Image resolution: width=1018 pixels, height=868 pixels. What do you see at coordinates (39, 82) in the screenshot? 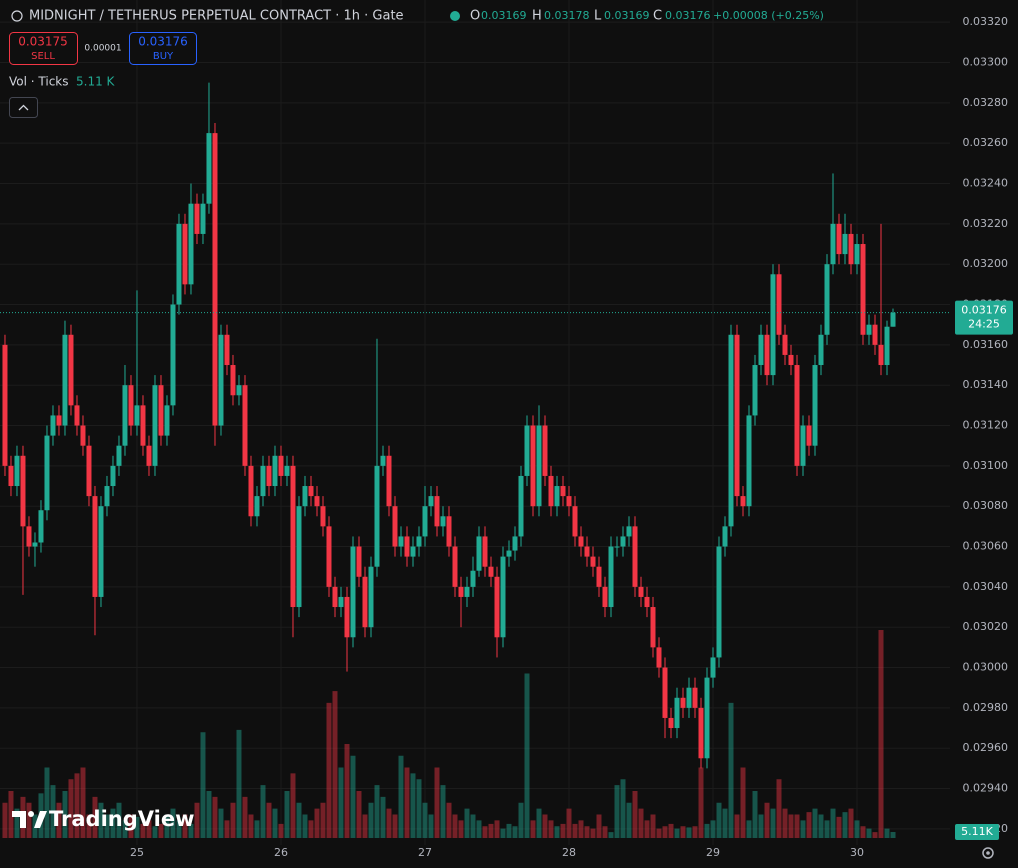
I see `volume-indicator-title: Vol · Ticks` at bounding box center [39, 82].